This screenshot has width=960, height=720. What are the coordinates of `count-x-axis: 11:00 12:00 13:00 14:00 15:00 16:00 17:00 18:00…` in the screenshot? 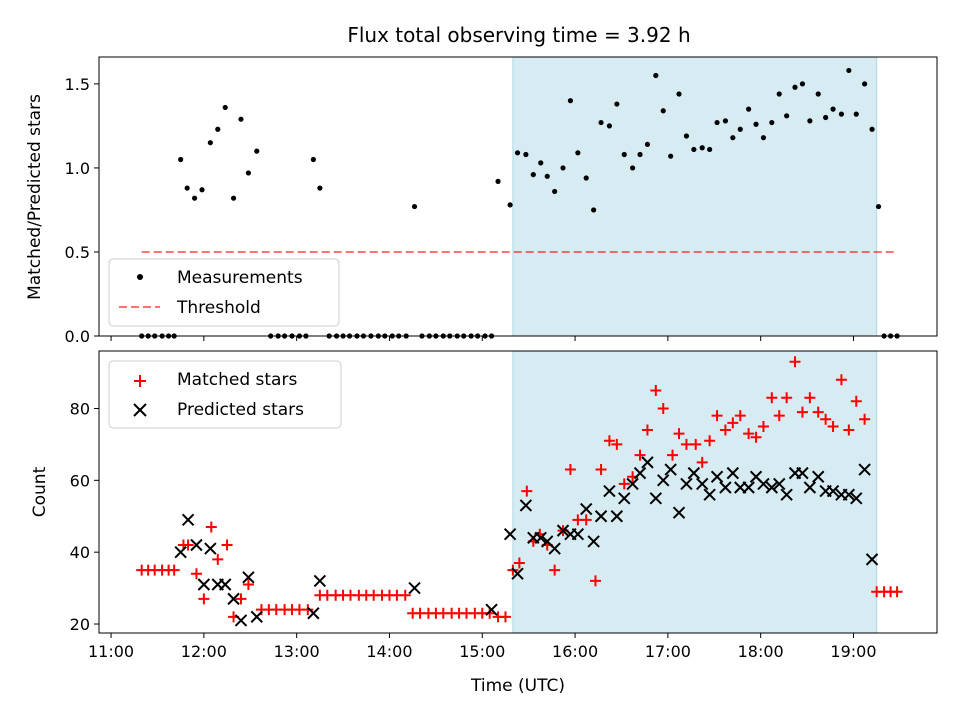 It's located at (482, 647).